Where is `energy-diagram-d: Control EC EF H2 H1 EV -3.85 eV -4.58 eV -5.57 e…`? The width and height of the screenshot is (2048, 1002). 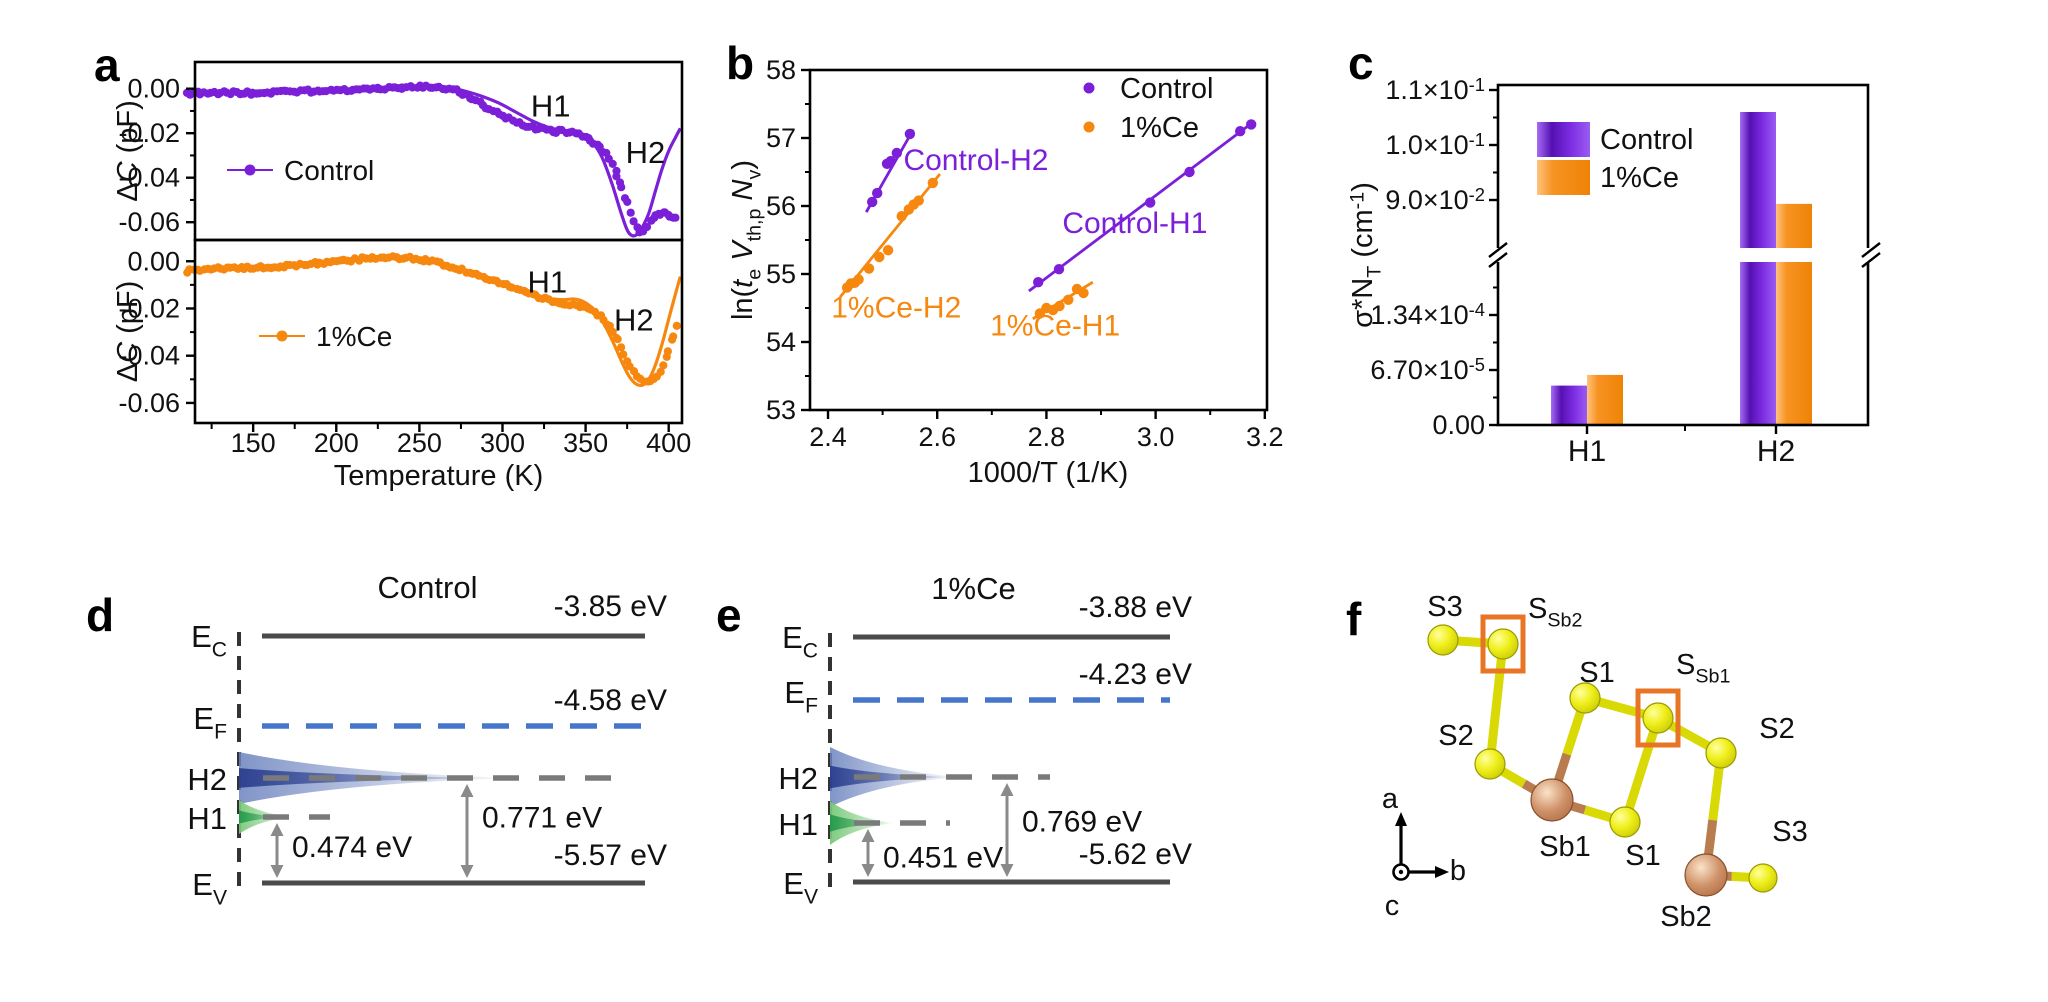 energy-diagram-d: Control EC EF H2 H1 EV -3.85 eV -4.58 eV -5.57 e… is located at coordinates (427, 739).